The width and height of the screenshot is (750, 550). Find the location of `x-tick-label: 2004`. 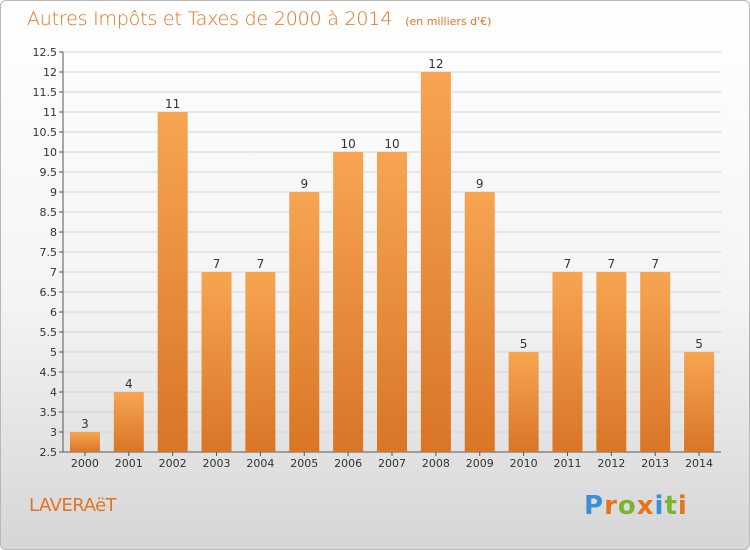

x-tick-label: 2004 is located at coordinates (260, 463).